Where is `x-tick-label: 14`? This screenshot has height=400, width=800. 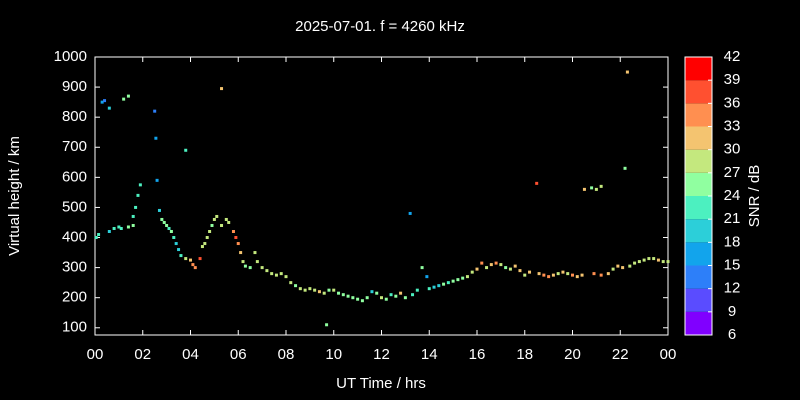 x-tick-label: 14 is located at coordinates (429, 354).